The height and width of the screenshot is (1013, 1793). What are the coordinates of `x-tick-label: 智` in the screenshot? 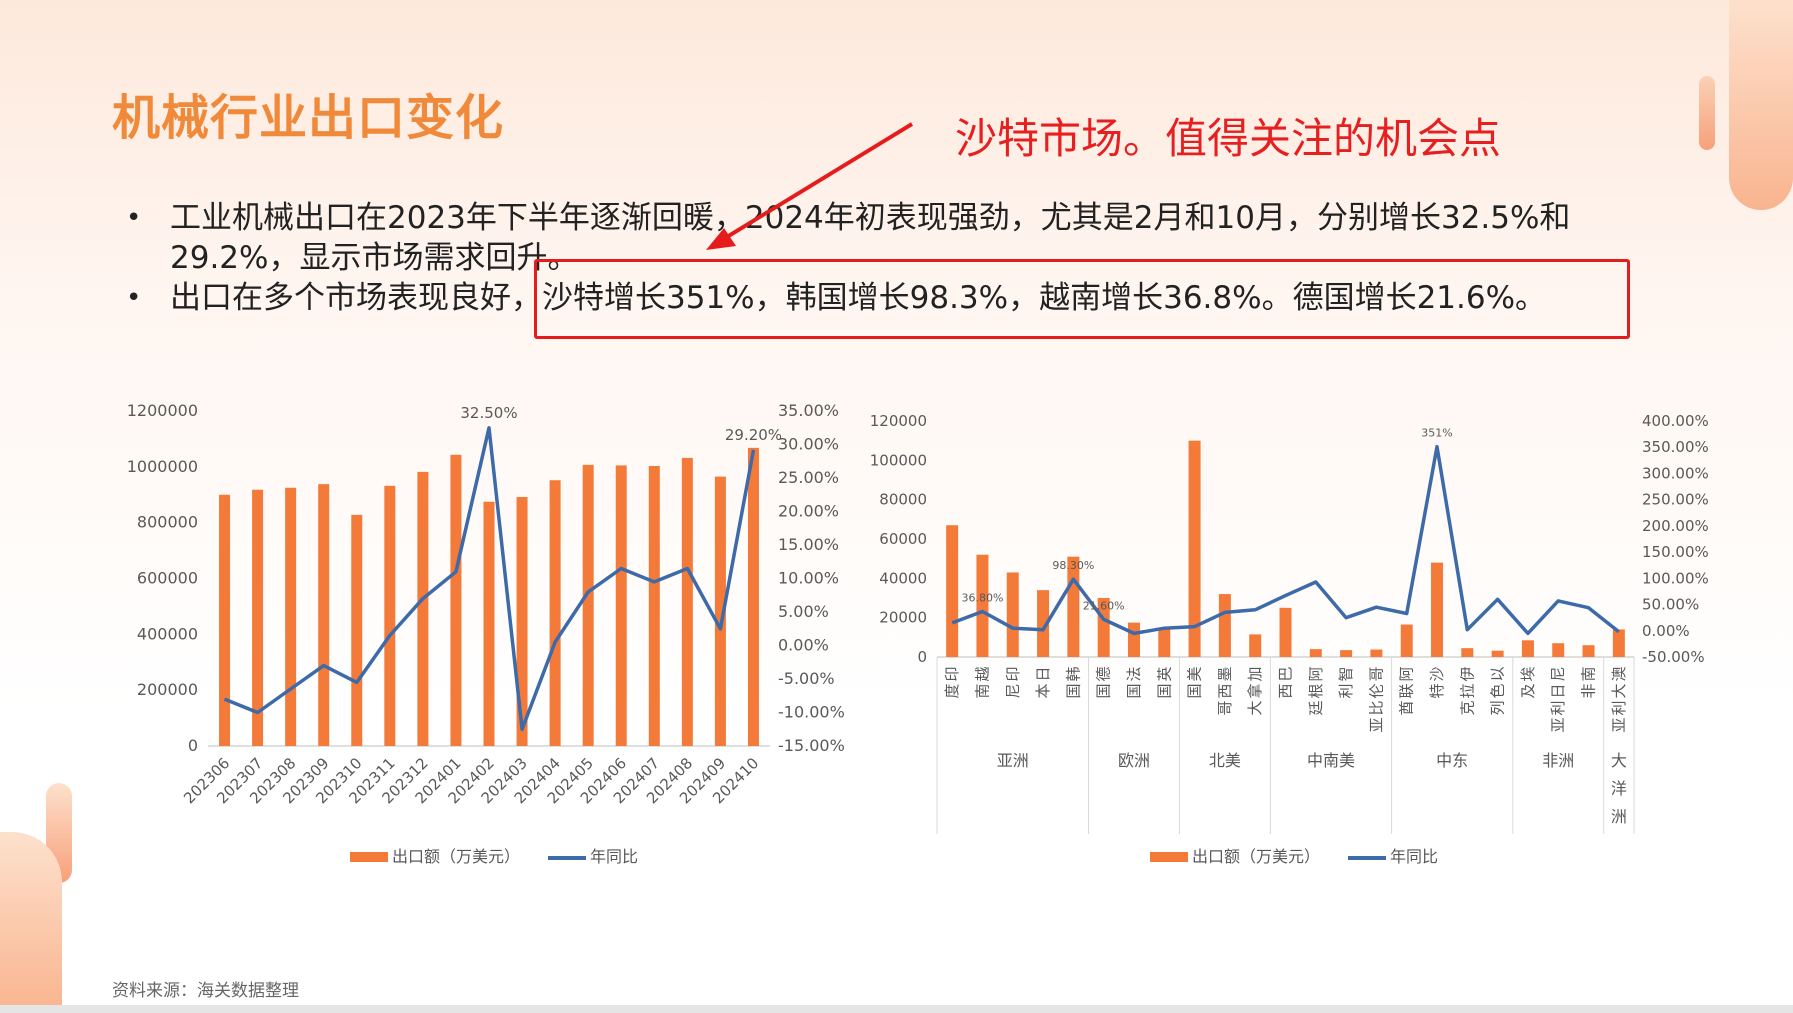 It's located at (1346, 673).